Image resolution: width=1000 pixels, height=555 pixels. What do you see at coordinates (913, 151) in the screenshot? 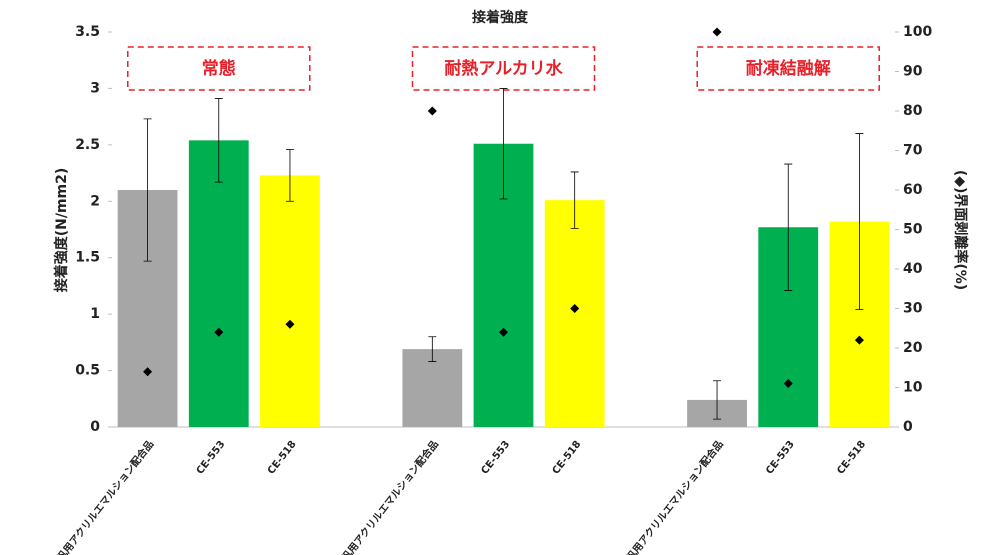
I see `y2-tick-label: 70` at bounding box center [913, 151].